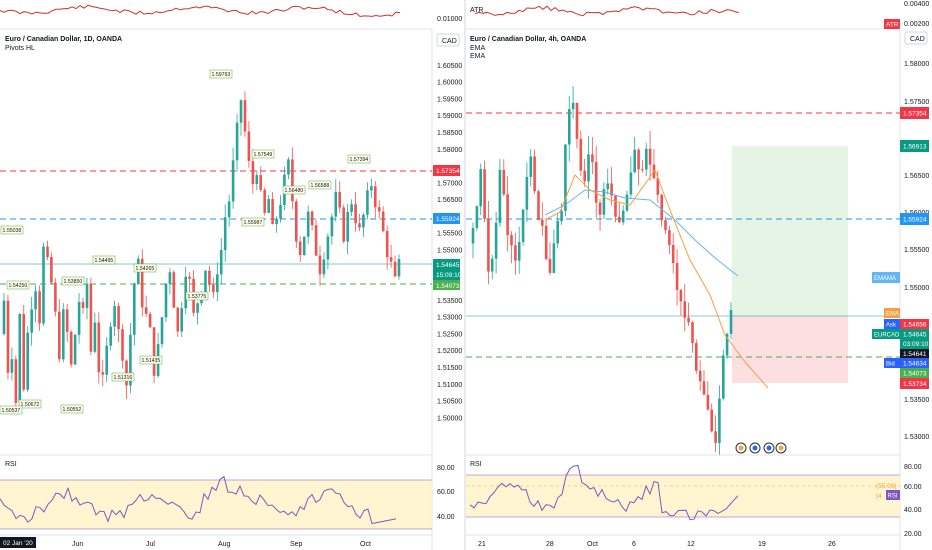 This screenshot has height=550, width=932. I want to click on event-icons, so click(761, 448).